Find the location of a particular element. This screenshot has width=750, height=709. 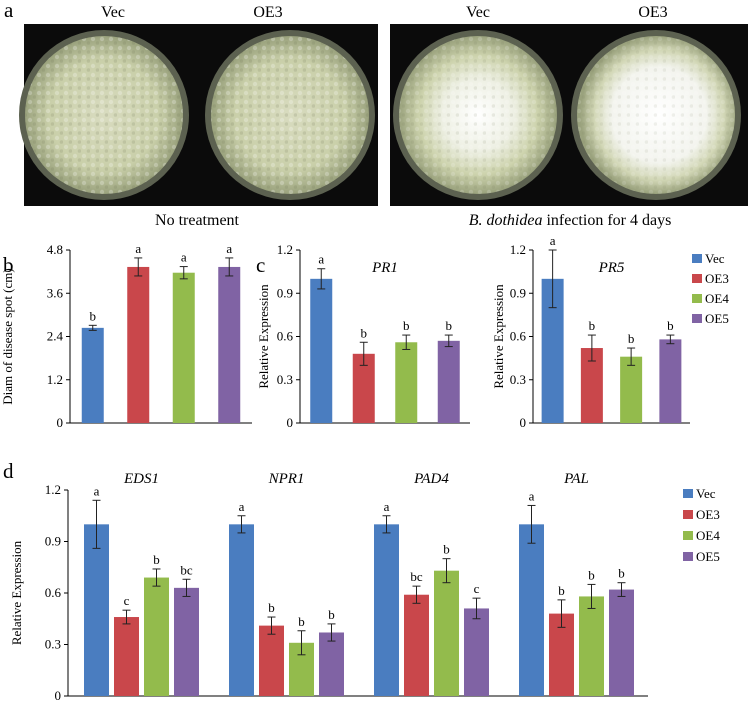

chart-c2-bar-vec-rect is located at coordinates (552, 350).